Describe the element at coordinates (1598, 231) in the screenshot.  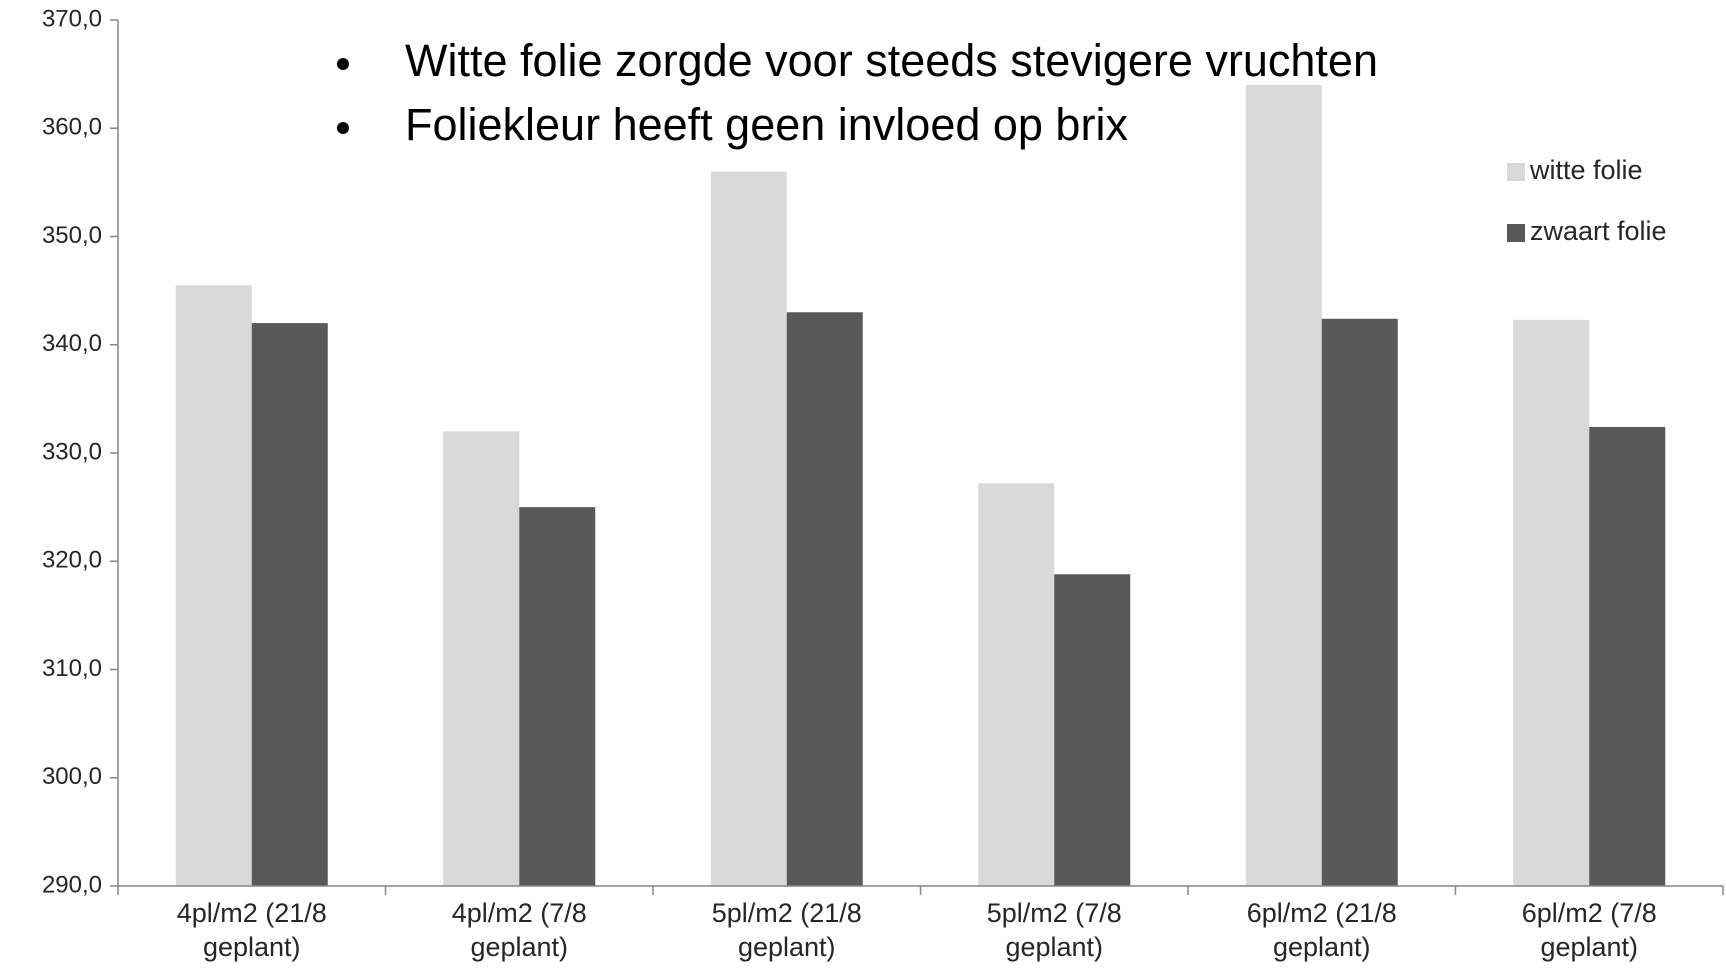
I see `legend-label: zwaart folie` at that location.